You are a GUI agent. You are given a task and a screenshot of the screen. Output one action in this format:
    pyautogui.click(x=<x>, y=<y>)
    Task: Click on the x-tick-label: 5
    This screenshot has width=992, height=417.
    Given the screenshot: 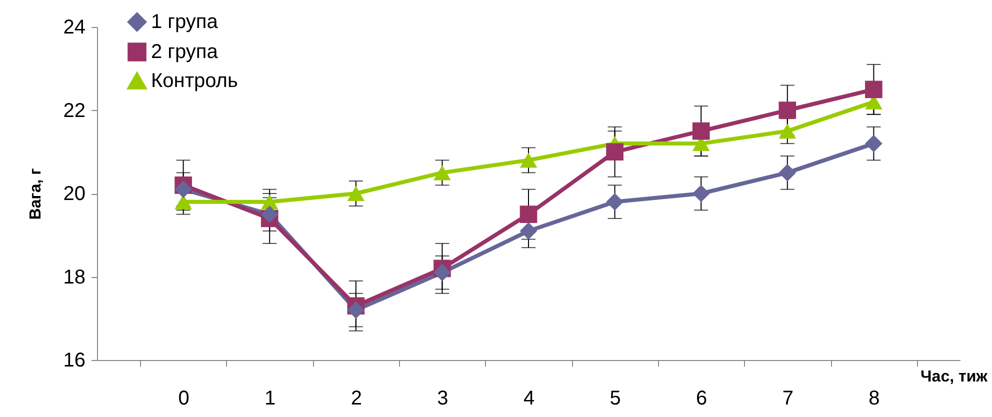 What is the action you would take?
    pyautogui.click(x=615, y=399)
    